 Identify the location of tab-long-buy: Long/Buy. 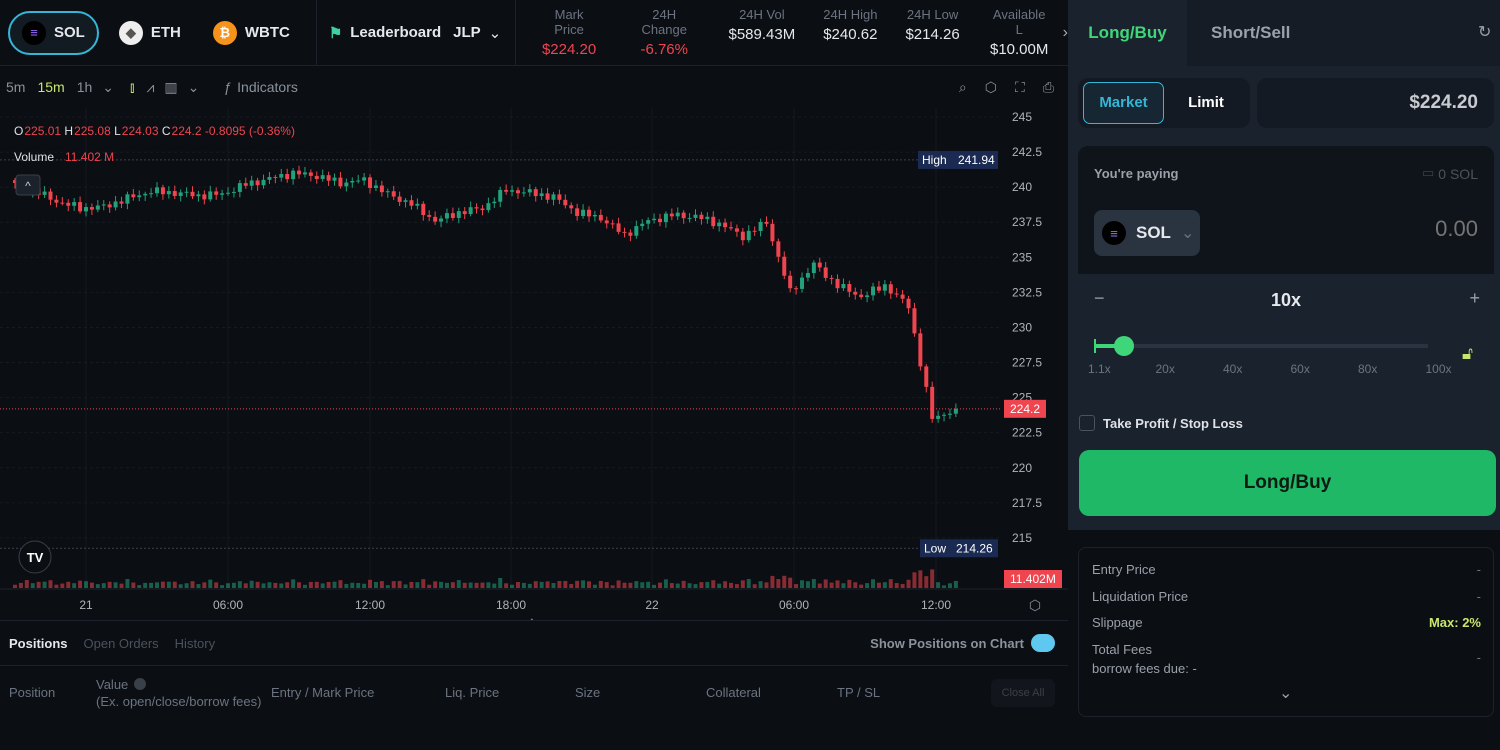
(1127, 33).